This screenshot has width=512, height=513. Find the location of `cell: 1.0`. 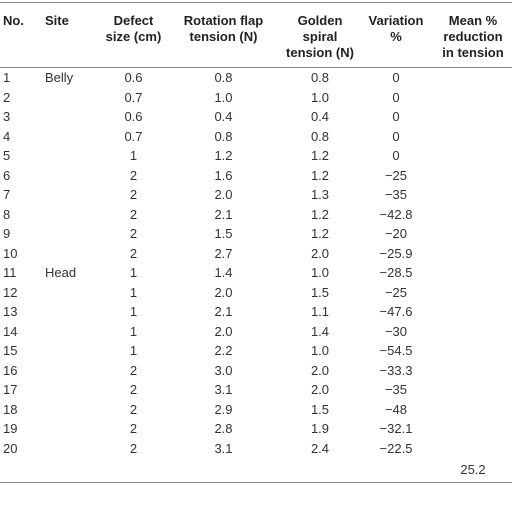

cell: 1.0 is located at coordinates (320, 272).